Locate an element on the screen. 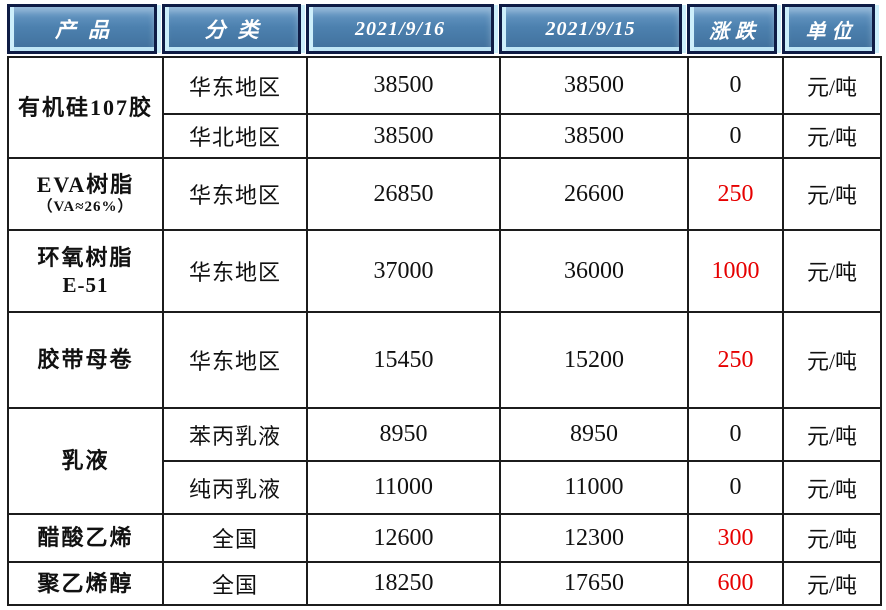  table-header-row: 产品 分类 2021/9/16 2021/9/15 涨跌 单位 is located at coordinates (443, 29).